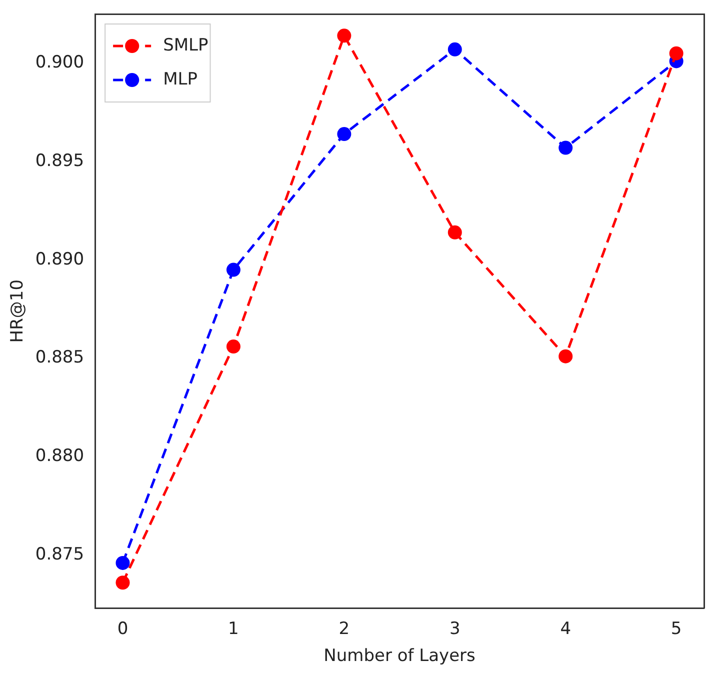  What do you see at coordinates (454, 628) in the screenshot?
I see `x-tick-label: 3` at bounding box center [454, 628].